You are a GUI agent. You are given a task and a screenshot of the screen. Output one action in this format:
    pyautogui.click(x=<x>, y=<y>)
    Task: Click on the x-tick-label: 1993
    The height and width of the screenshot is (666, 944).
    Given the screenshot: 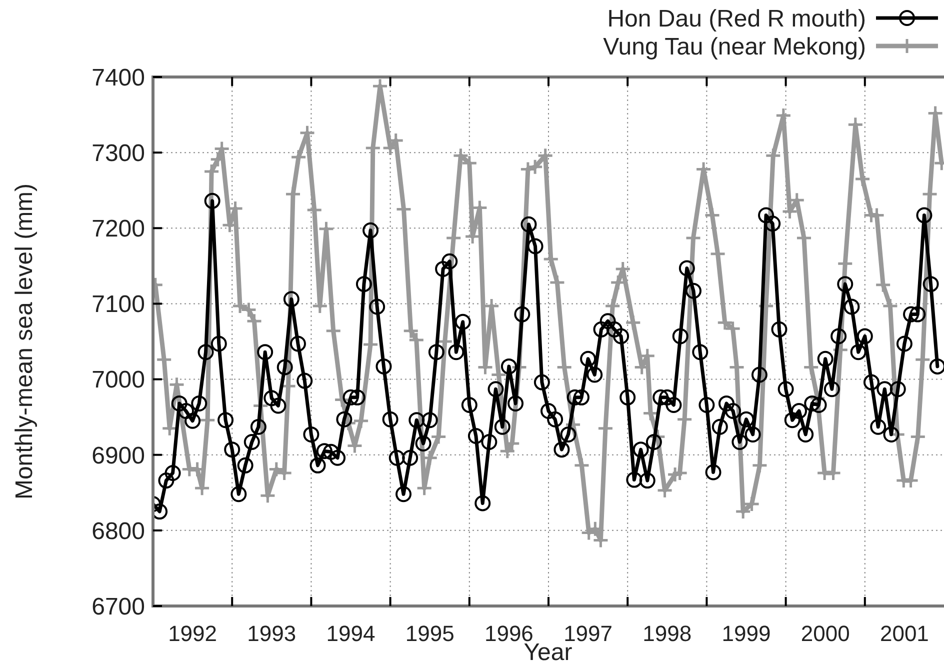 What is the action you would take?
    pyautogui.click(x=271, y=633)
    